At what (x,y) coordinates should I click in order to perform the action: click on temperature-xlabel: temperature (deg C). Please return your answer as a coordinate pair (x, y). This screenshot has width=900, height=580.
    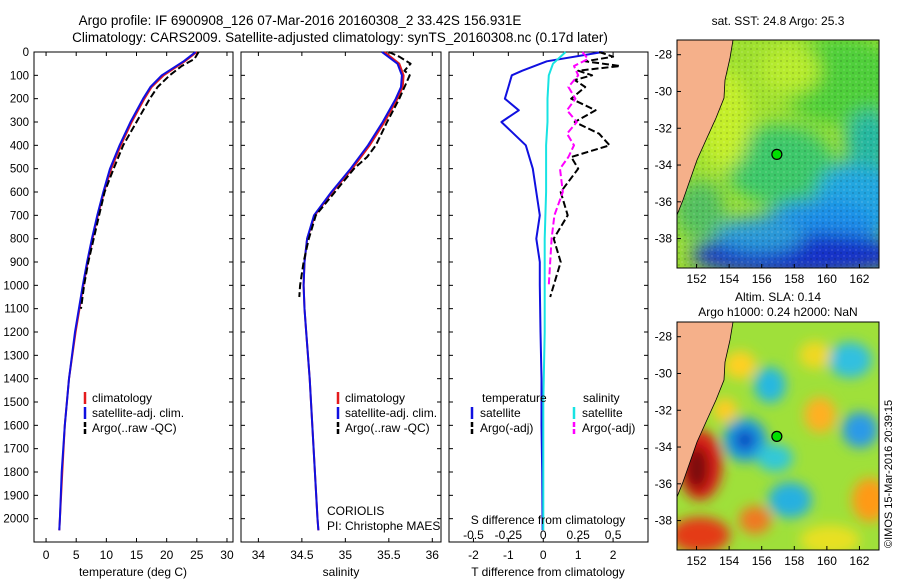
    Looking at the image, I should click on (133, 572).